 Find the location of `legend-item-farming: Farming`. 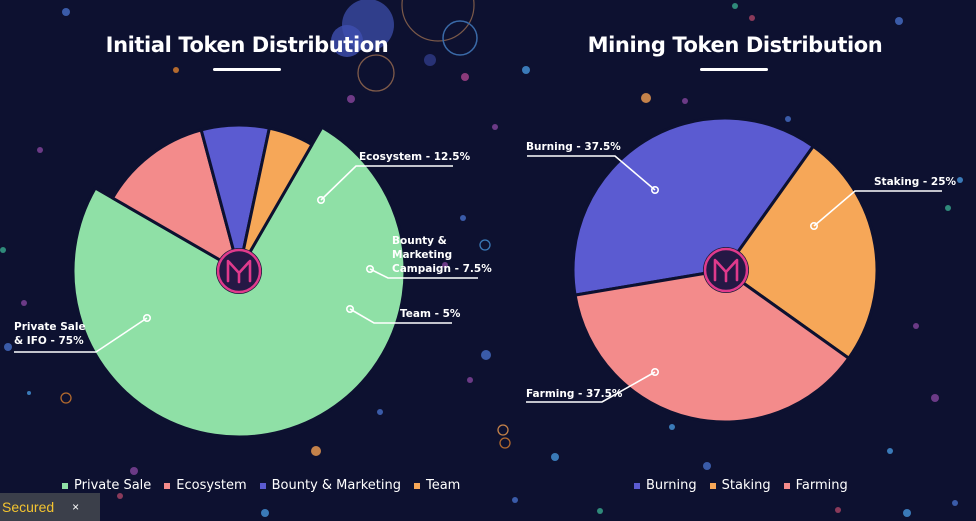

legend-item-farming: Farming is located at coordinates (815, 485).